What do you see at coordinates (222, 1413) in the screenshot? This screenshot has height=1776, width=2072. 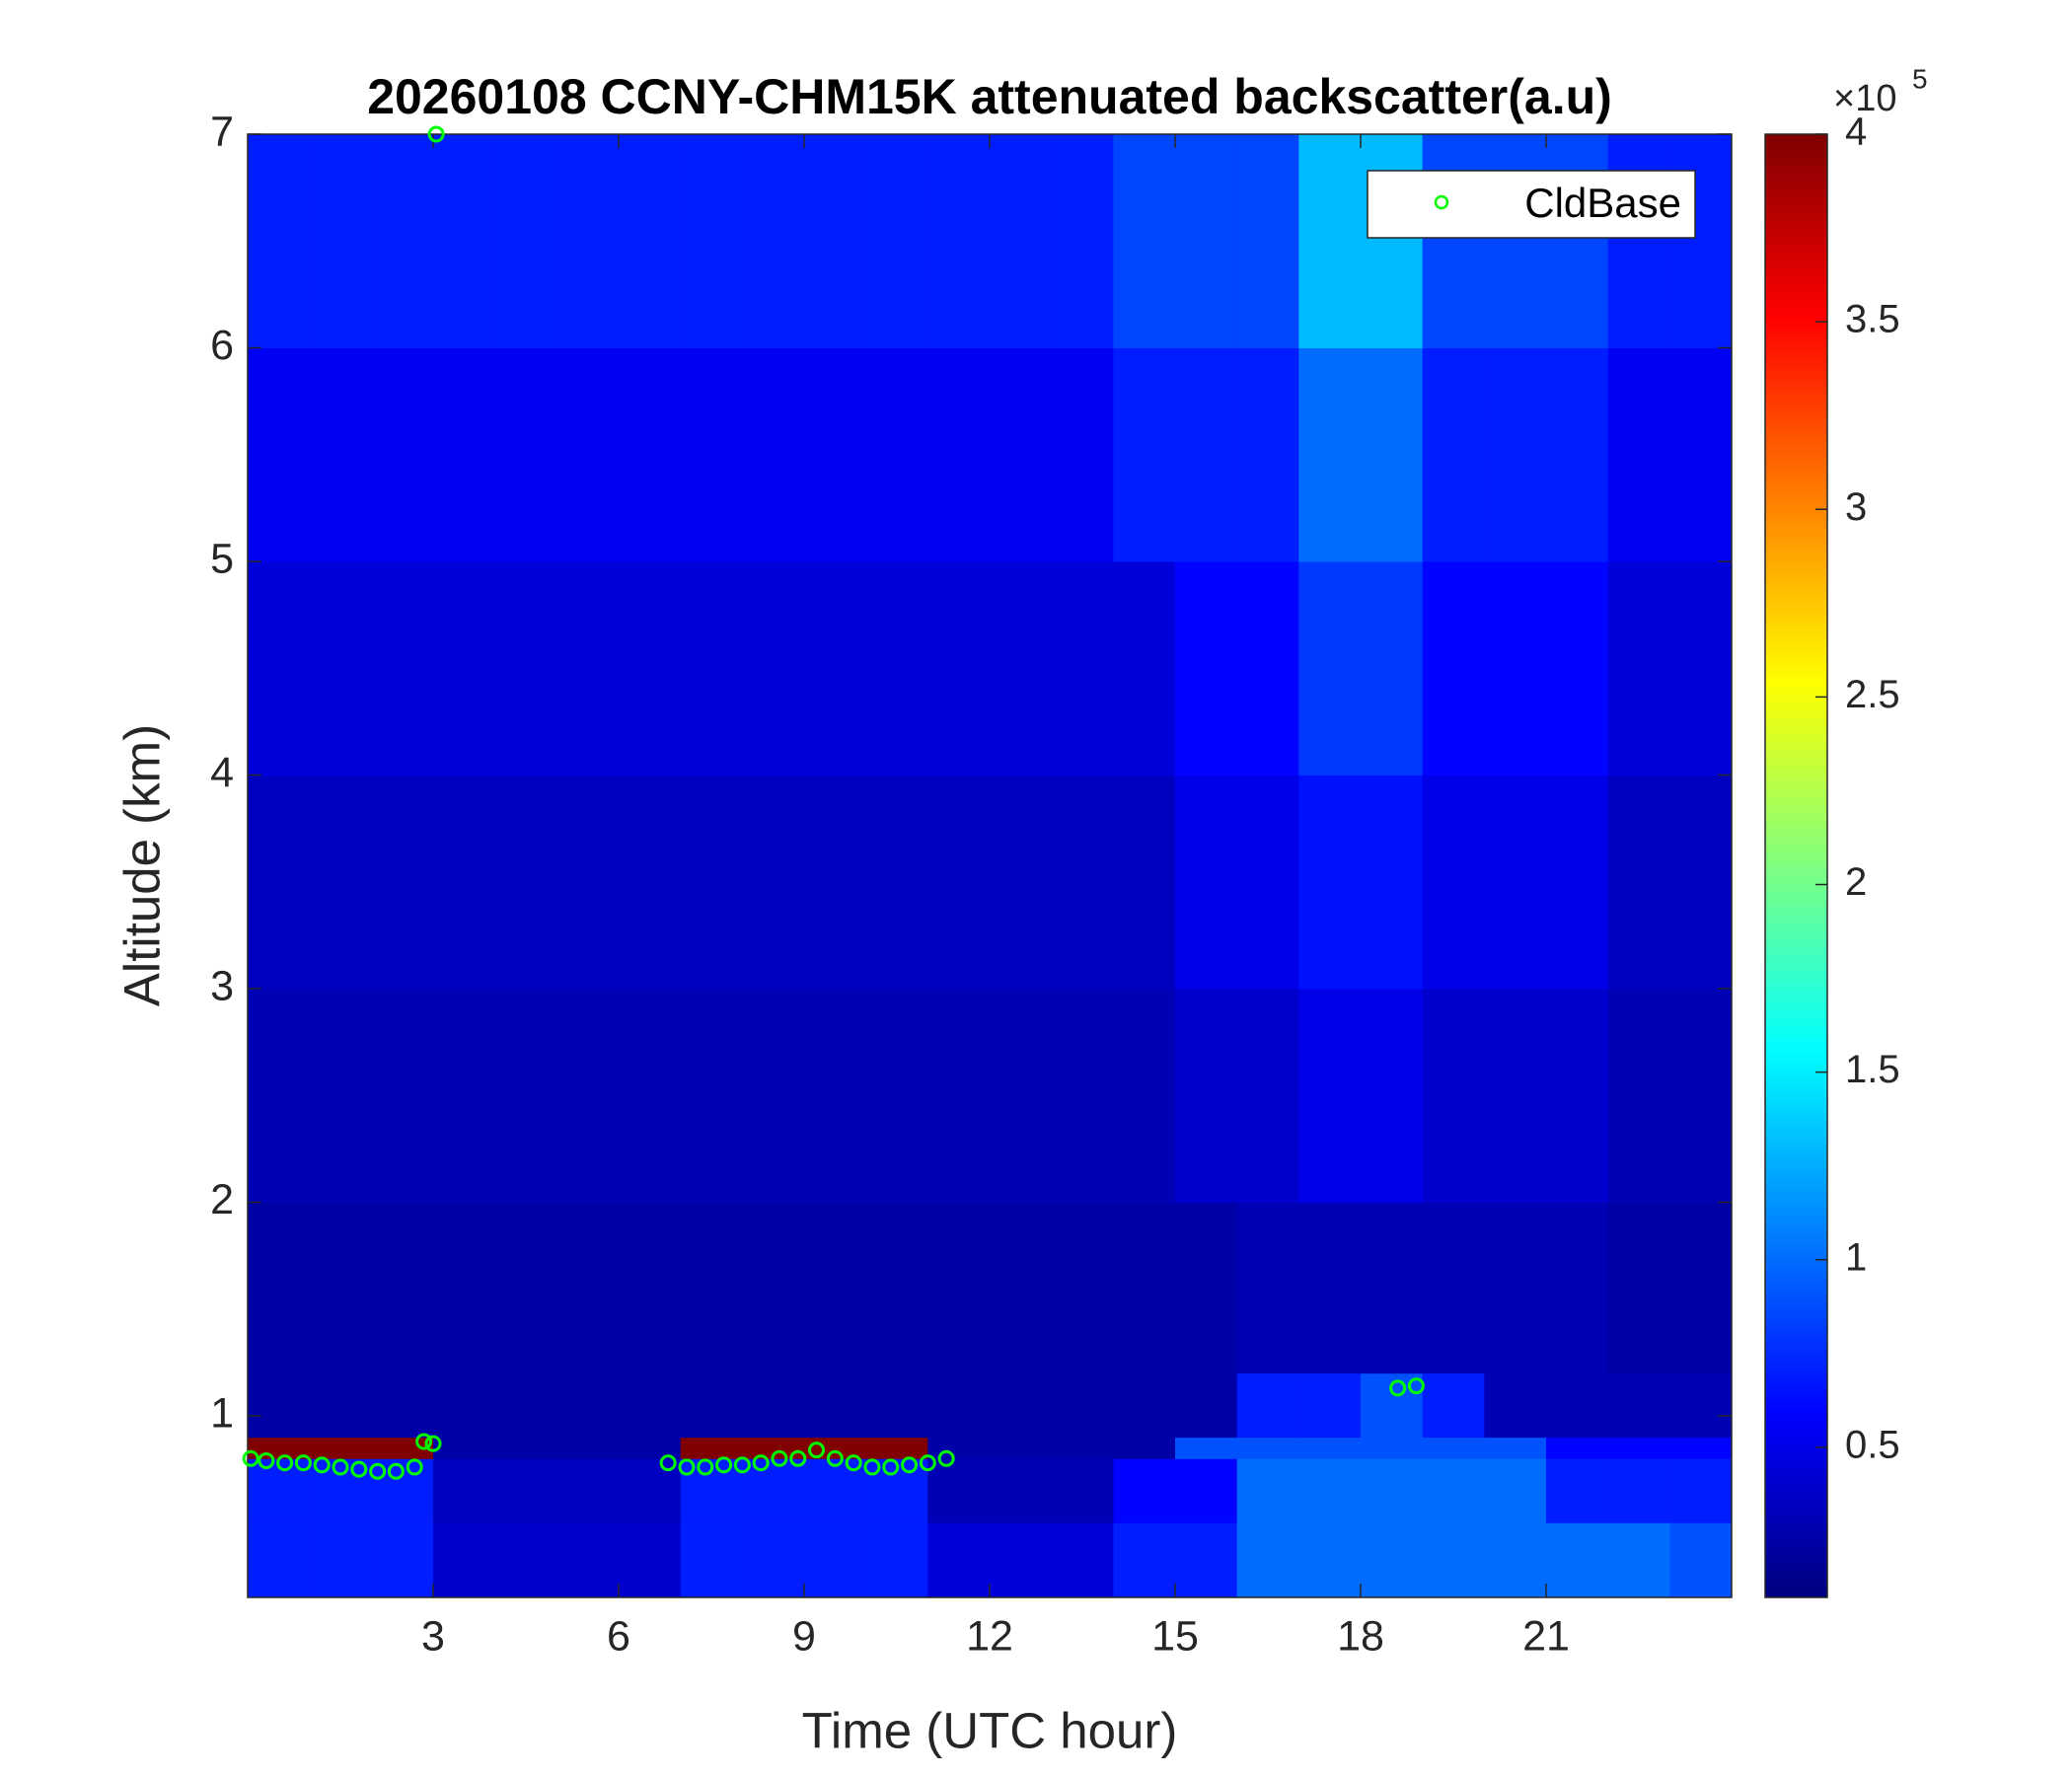 I see `y-tick-label: 1` at bounding box center [222, 1413].